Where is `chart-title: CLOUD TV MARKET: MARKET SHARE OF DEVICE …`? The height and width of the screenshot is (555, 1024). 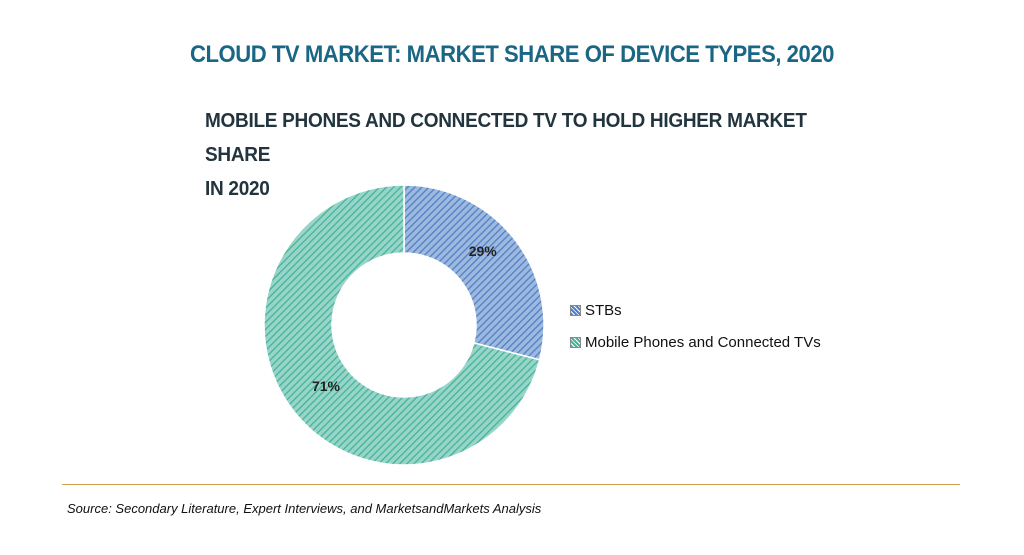
chart-title: CLOUD TV MARKET: MARKET SHARE OF DEVICE … is located at coordinates (512, 54).